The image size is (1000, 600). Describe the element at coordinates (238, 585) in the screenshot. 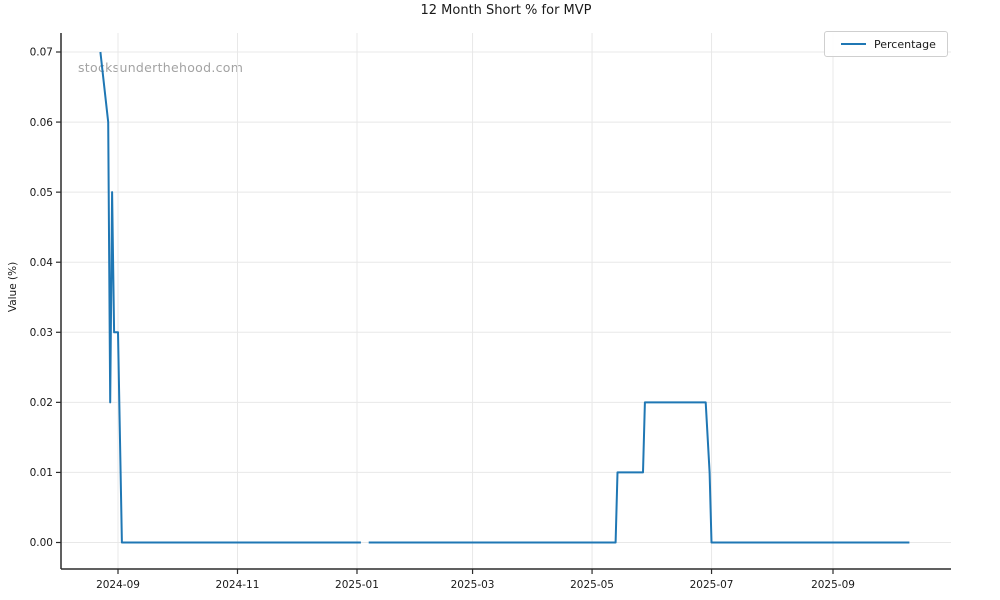

I see `x-tick-label: 2024-11` at that location.